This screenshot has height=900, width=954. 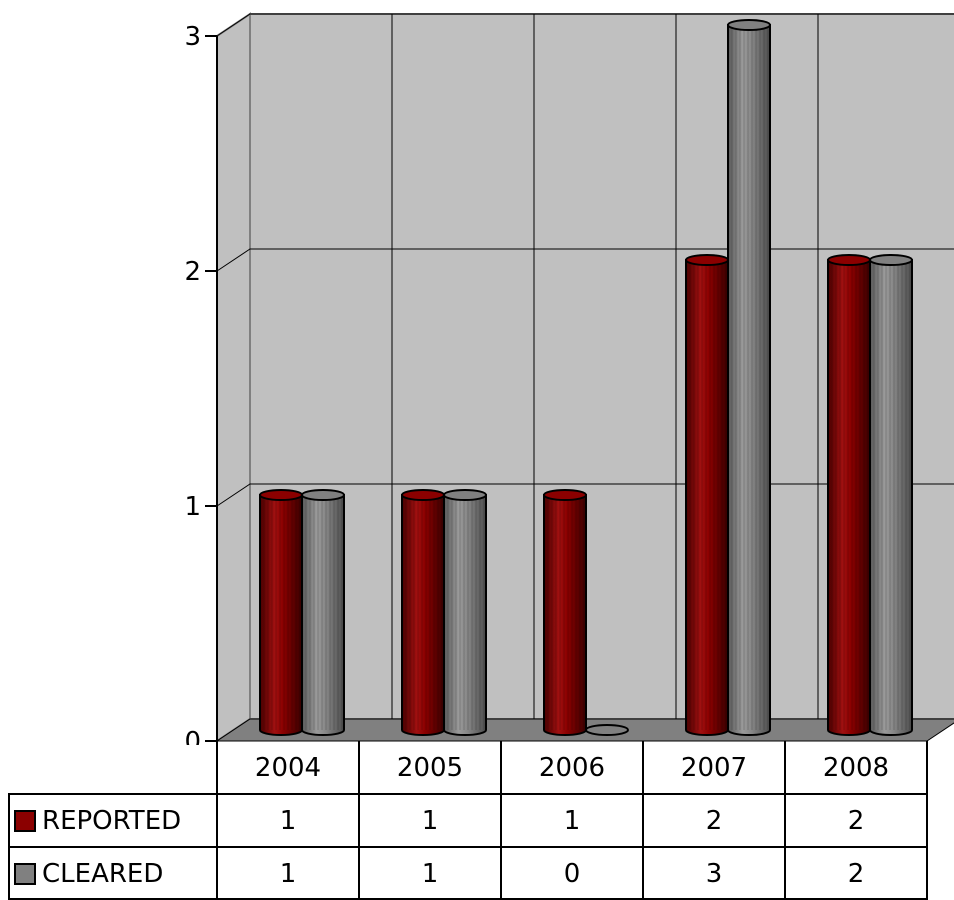 I want to click on bar-reported-2006, so click(x=565, y=612).